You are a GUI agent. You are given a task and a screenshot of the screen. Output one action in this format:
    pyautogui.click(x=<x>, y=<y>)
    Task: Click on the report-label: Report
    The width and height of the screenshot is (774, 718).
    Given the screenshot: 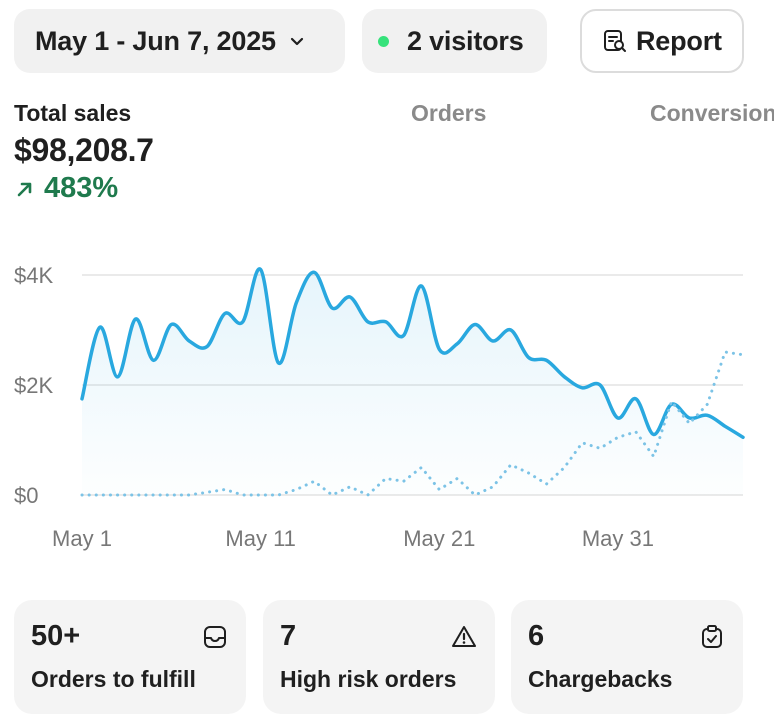 What is the action you would take?
    pyautogui.click(x=679, y=40)
    